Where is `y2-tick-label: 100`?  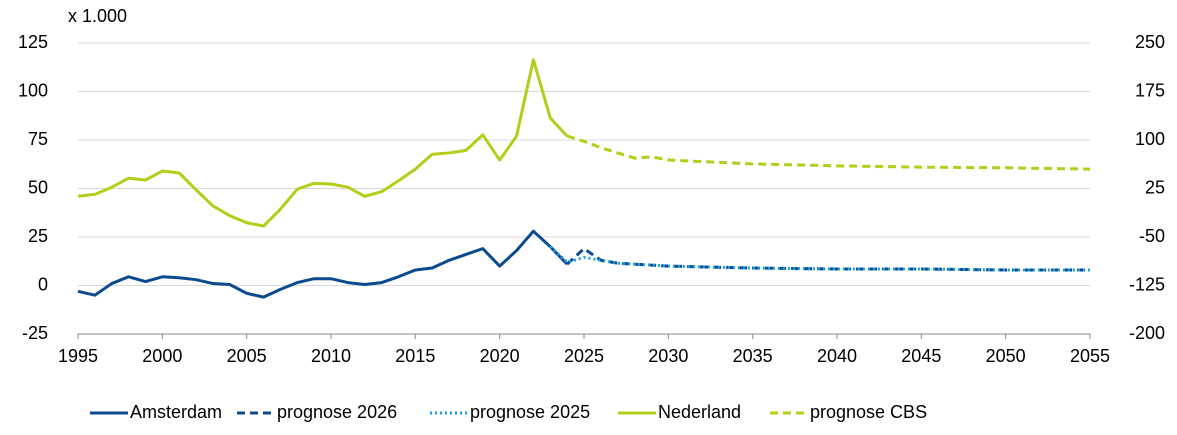 y2-tick-label: 100 is located at coordinates (1150, 139).